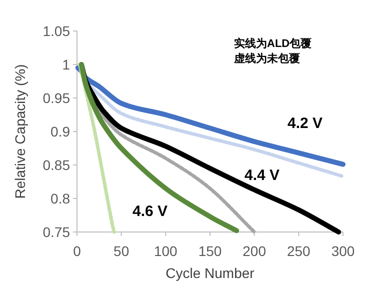 Image resolution: width=387 pixels, height=285 pixels. What do you see at coordinates (97, 148) in the screenshot?
I see `line-series` at bounding box center [97, 148].